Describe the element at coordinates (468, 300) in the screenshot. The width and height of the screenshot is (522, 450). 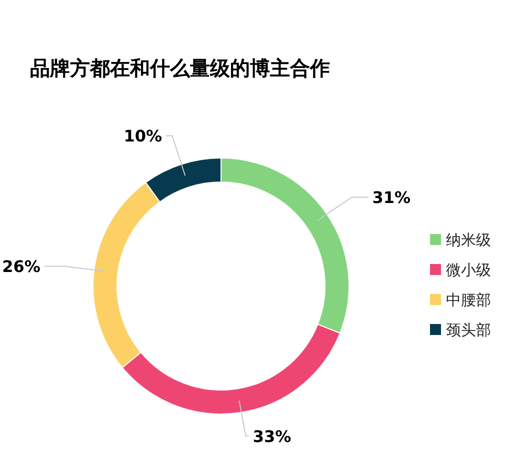
I see `legend-label: 中腰部` at that location.